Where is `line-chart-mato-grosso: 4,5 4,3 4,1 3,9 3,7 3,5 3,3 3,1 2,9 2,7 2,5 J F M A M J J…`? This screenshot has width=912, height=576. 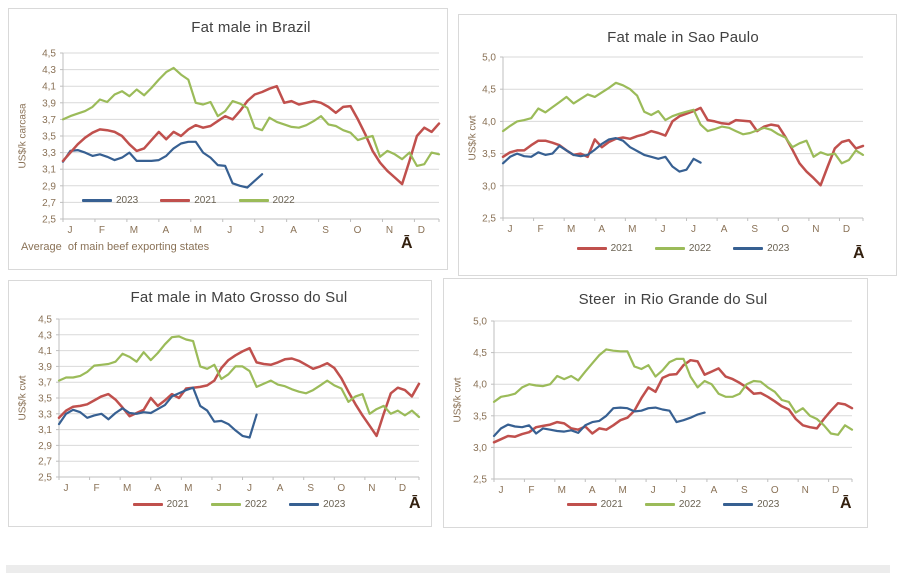
line-chart-mato-grosso: 4,5 4,3 4,1 3,9 3,7 3,5 3,3 3,1 2,9 2,7 2,5 J F M A M J J… is located at coordinates (229, 404).